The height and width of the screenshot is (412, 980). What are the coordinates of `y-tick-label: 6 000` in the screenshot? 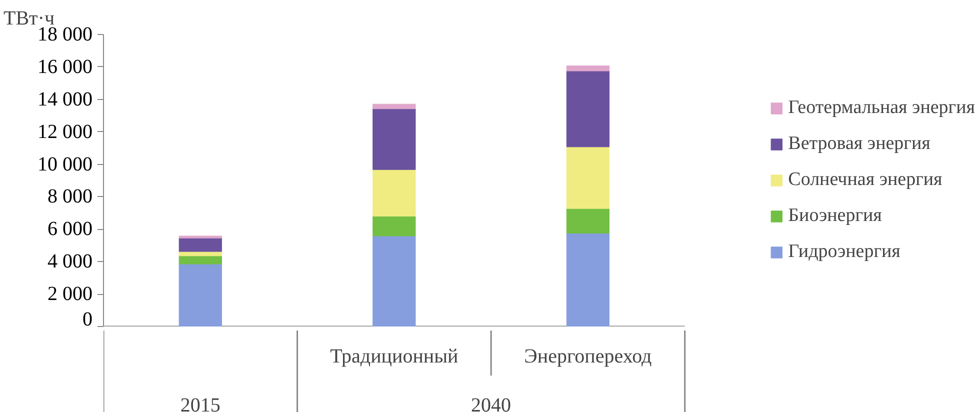 It's located at (70, 229).